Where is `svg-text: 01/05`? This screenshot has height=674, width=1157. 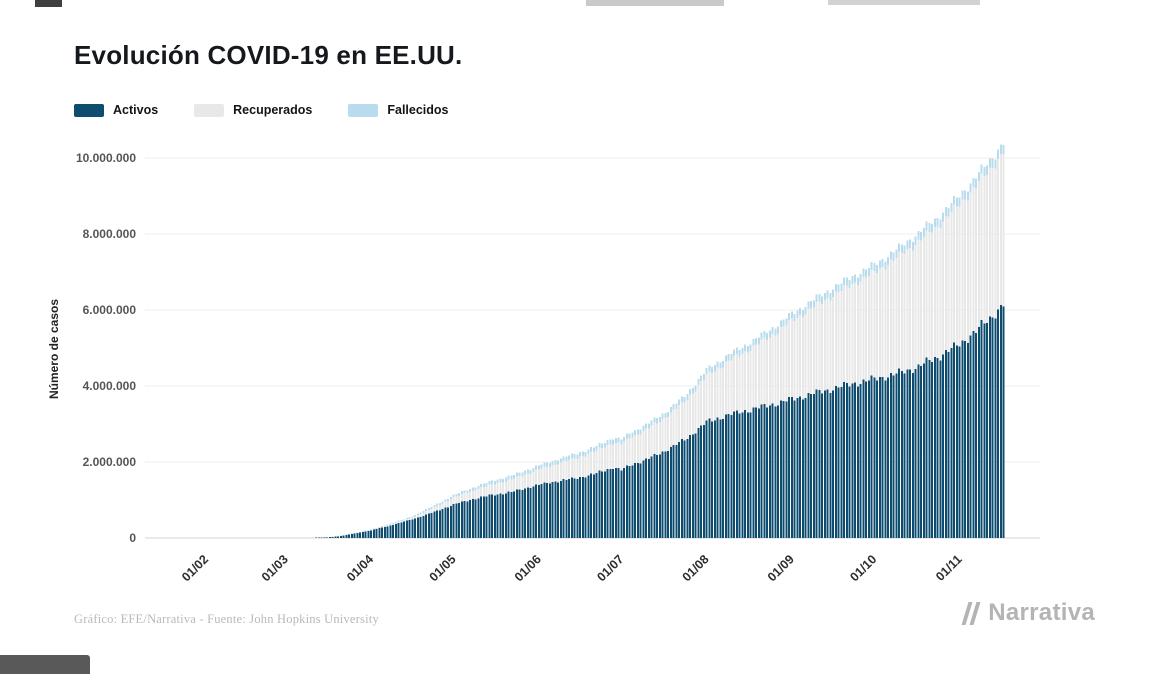
svg-text: 01/05 is located at coordinates (443, 568).